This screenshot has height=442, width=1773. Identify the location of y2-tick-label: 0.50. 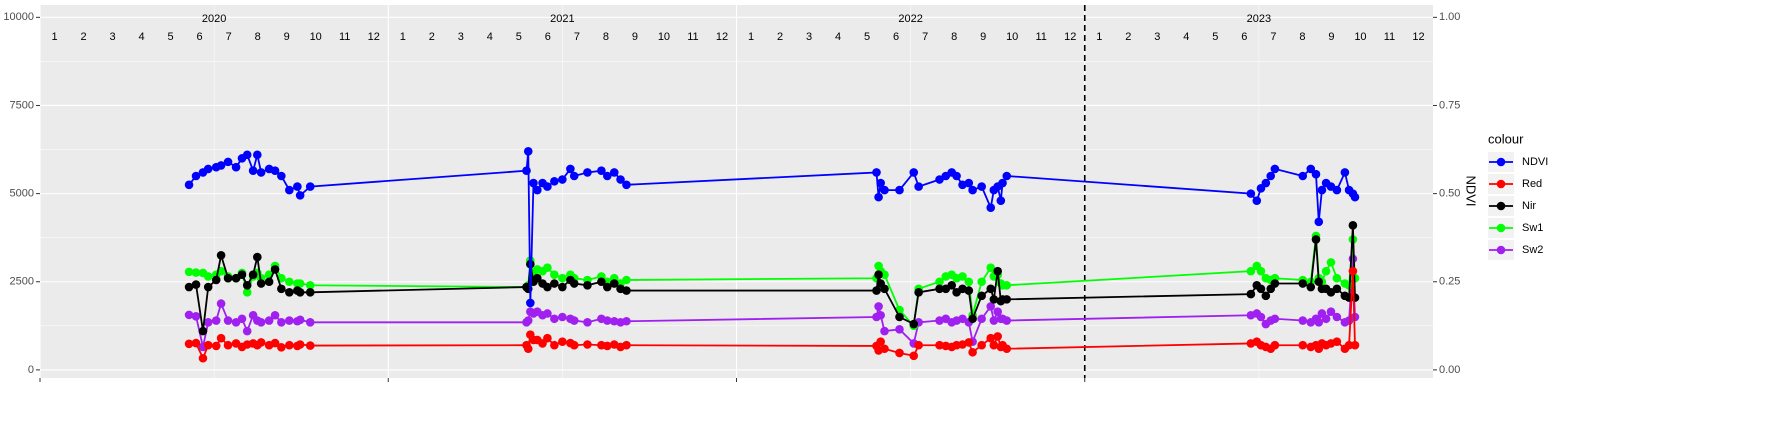
(1449, 194).